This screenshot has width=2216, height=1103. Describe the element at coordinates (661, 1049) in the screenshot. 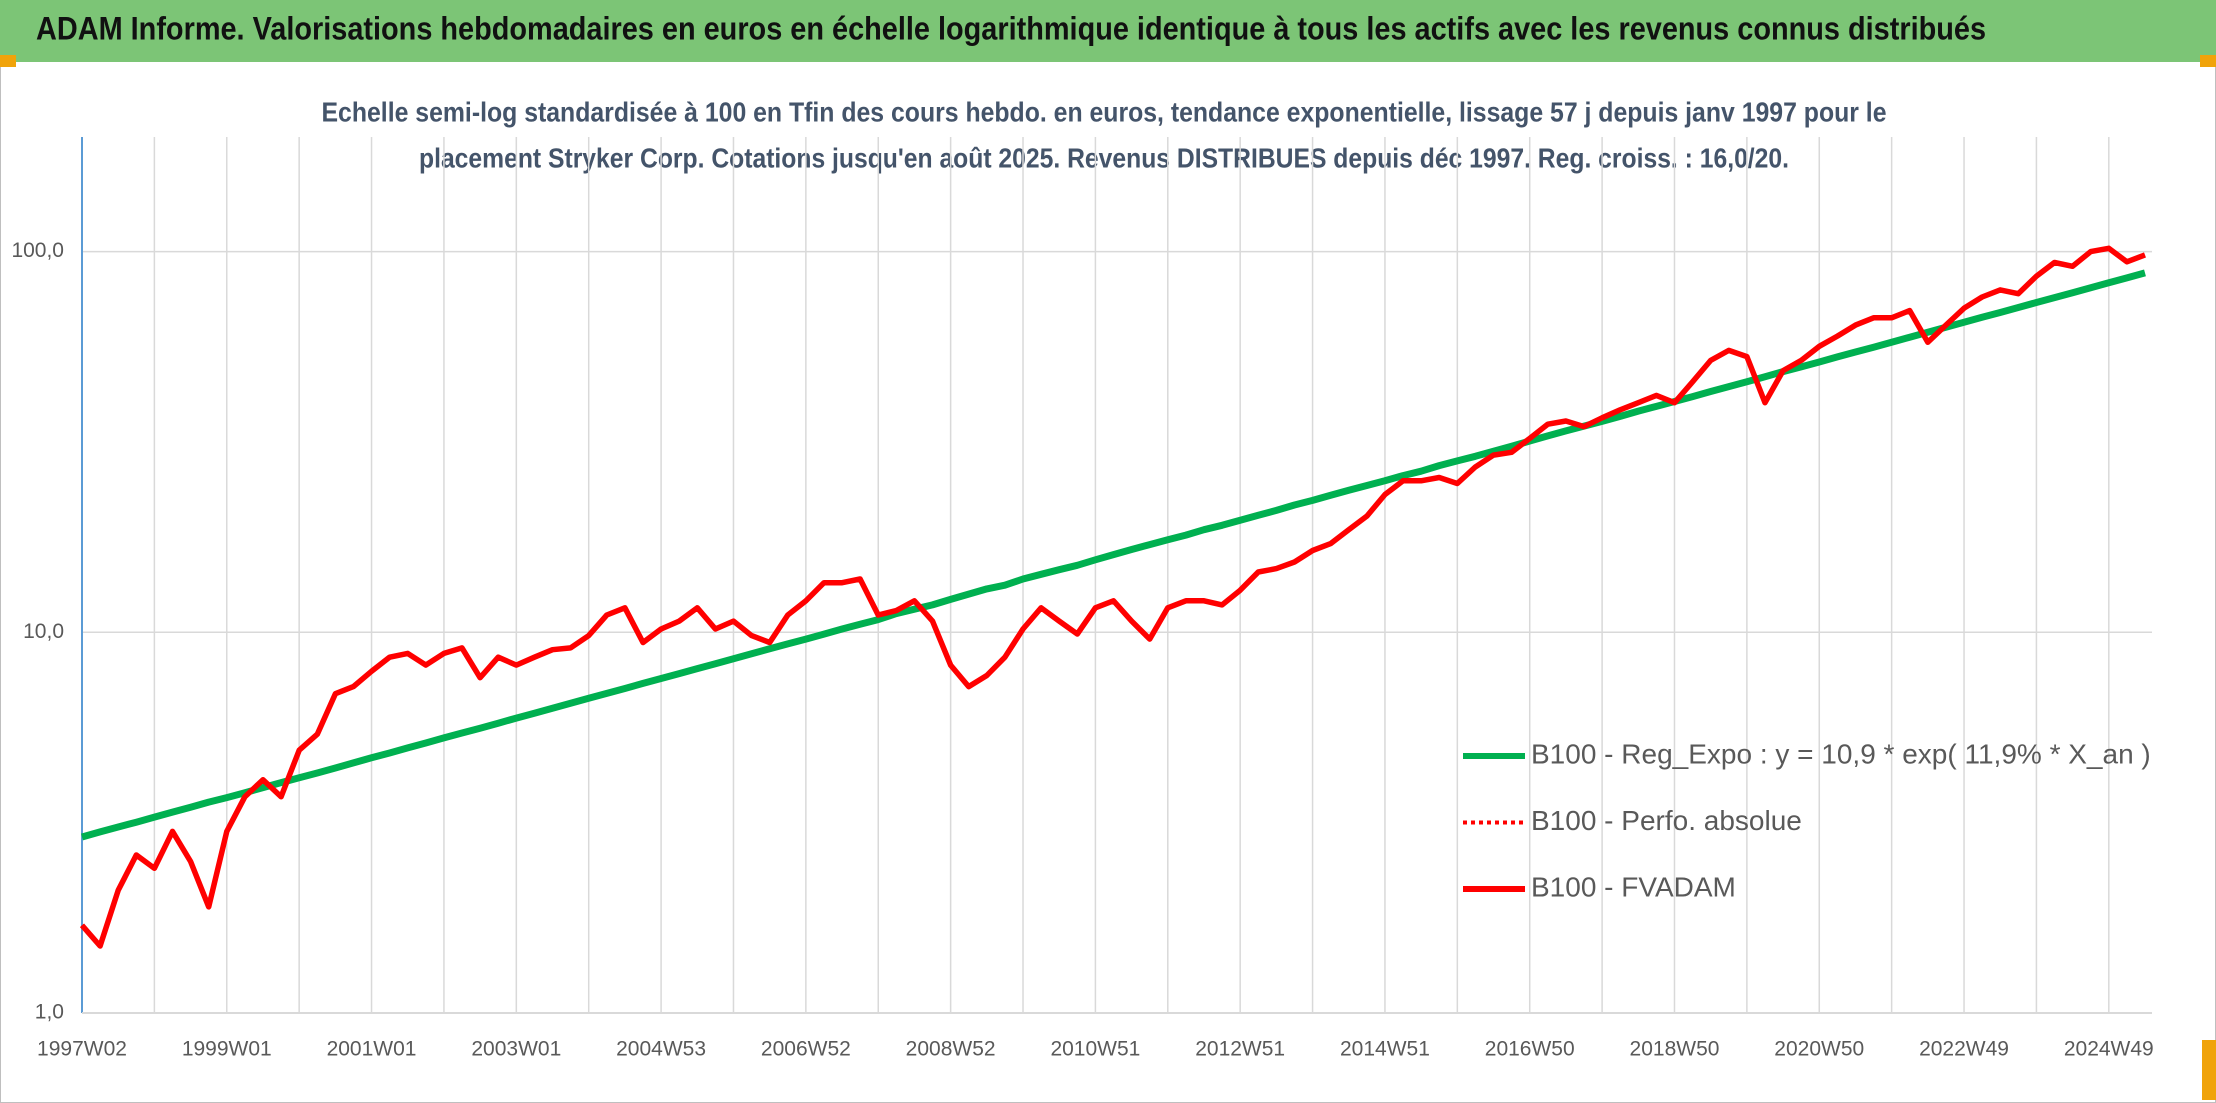

I see `x-tick-label: 2004W53` at that location.